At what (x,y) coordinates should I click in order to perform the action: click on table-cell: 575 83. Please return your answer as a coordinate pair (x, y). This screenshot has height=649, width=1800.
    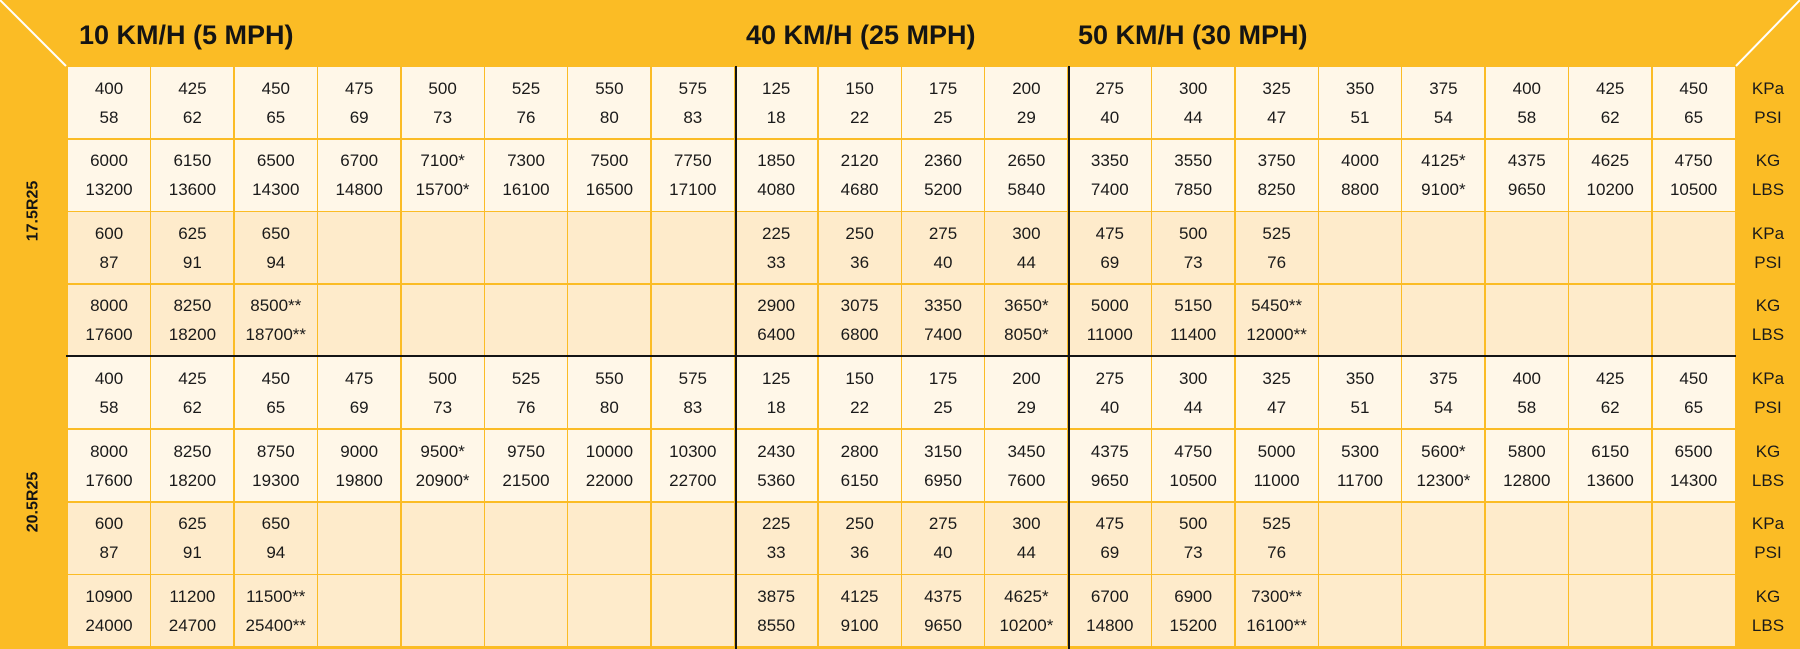
    Looking at the image, I should click on (692, 102).